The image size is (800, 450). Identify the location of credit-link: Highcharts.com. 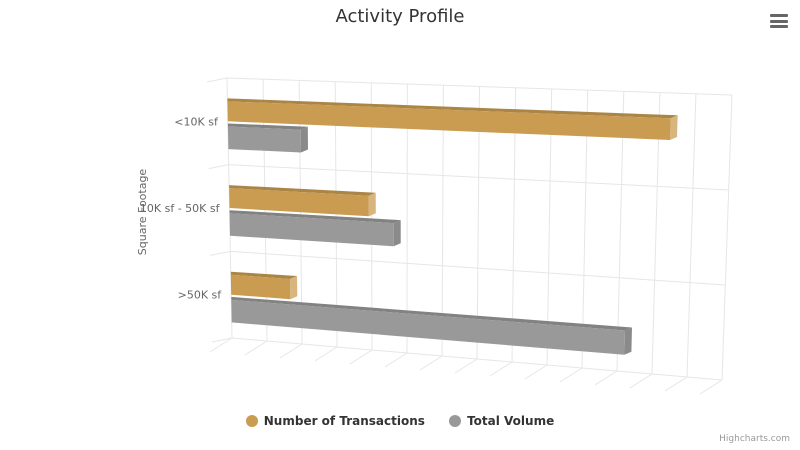
(754, 439).